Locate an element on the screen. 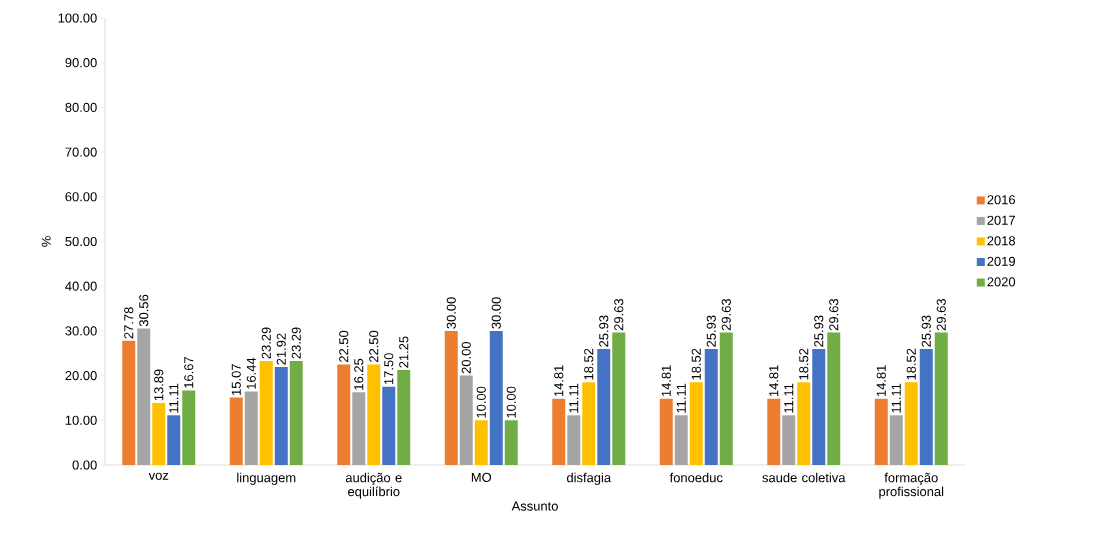 This screenshot has height=547, width=1093. y-tick-label: 100.00 is located at coordinates (77, 18).